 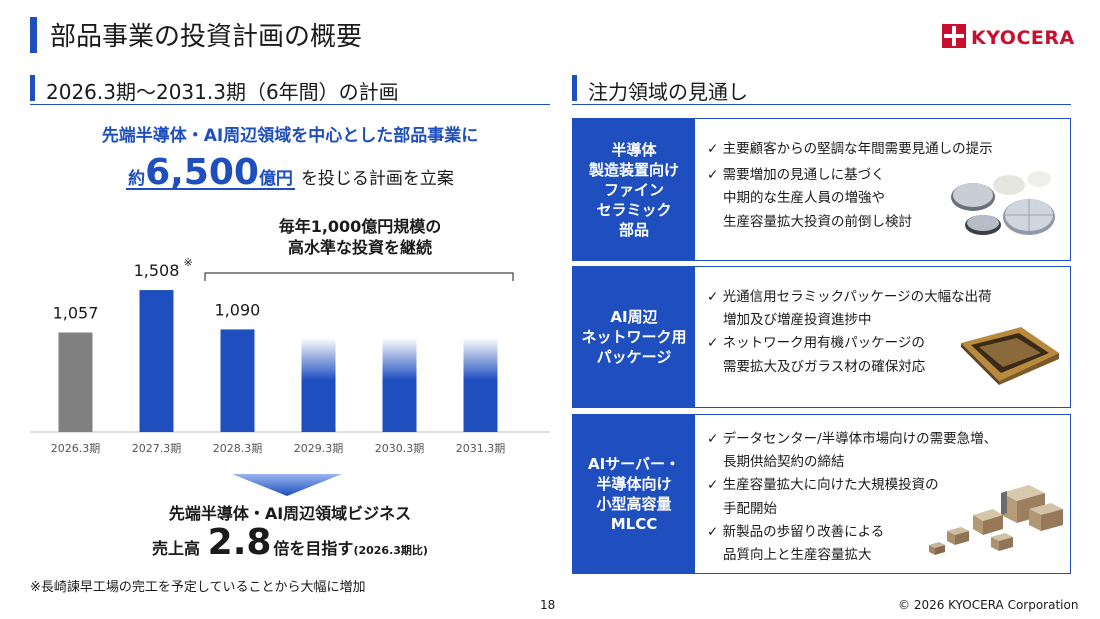 What do you see at coordinates (797, 320) in the screenshot?
I see `bullet-continuation: 増加及び増産投資進捗中` at bounding box center [797, 320].